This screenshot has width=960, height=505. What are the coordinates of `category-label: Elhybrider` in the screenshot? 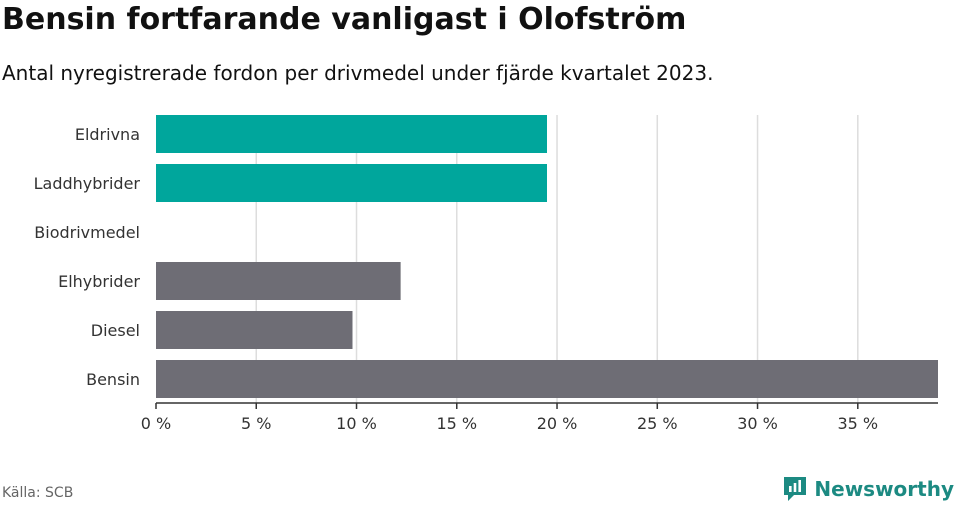 It's located at (99, 281).